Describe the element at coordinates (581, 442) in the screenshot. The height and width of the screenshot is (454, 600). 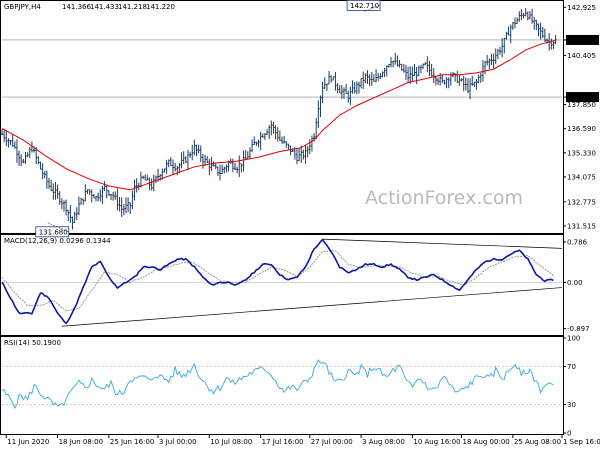
I see `x-axis-tick-label: 1 Sep 16:00` at that location.